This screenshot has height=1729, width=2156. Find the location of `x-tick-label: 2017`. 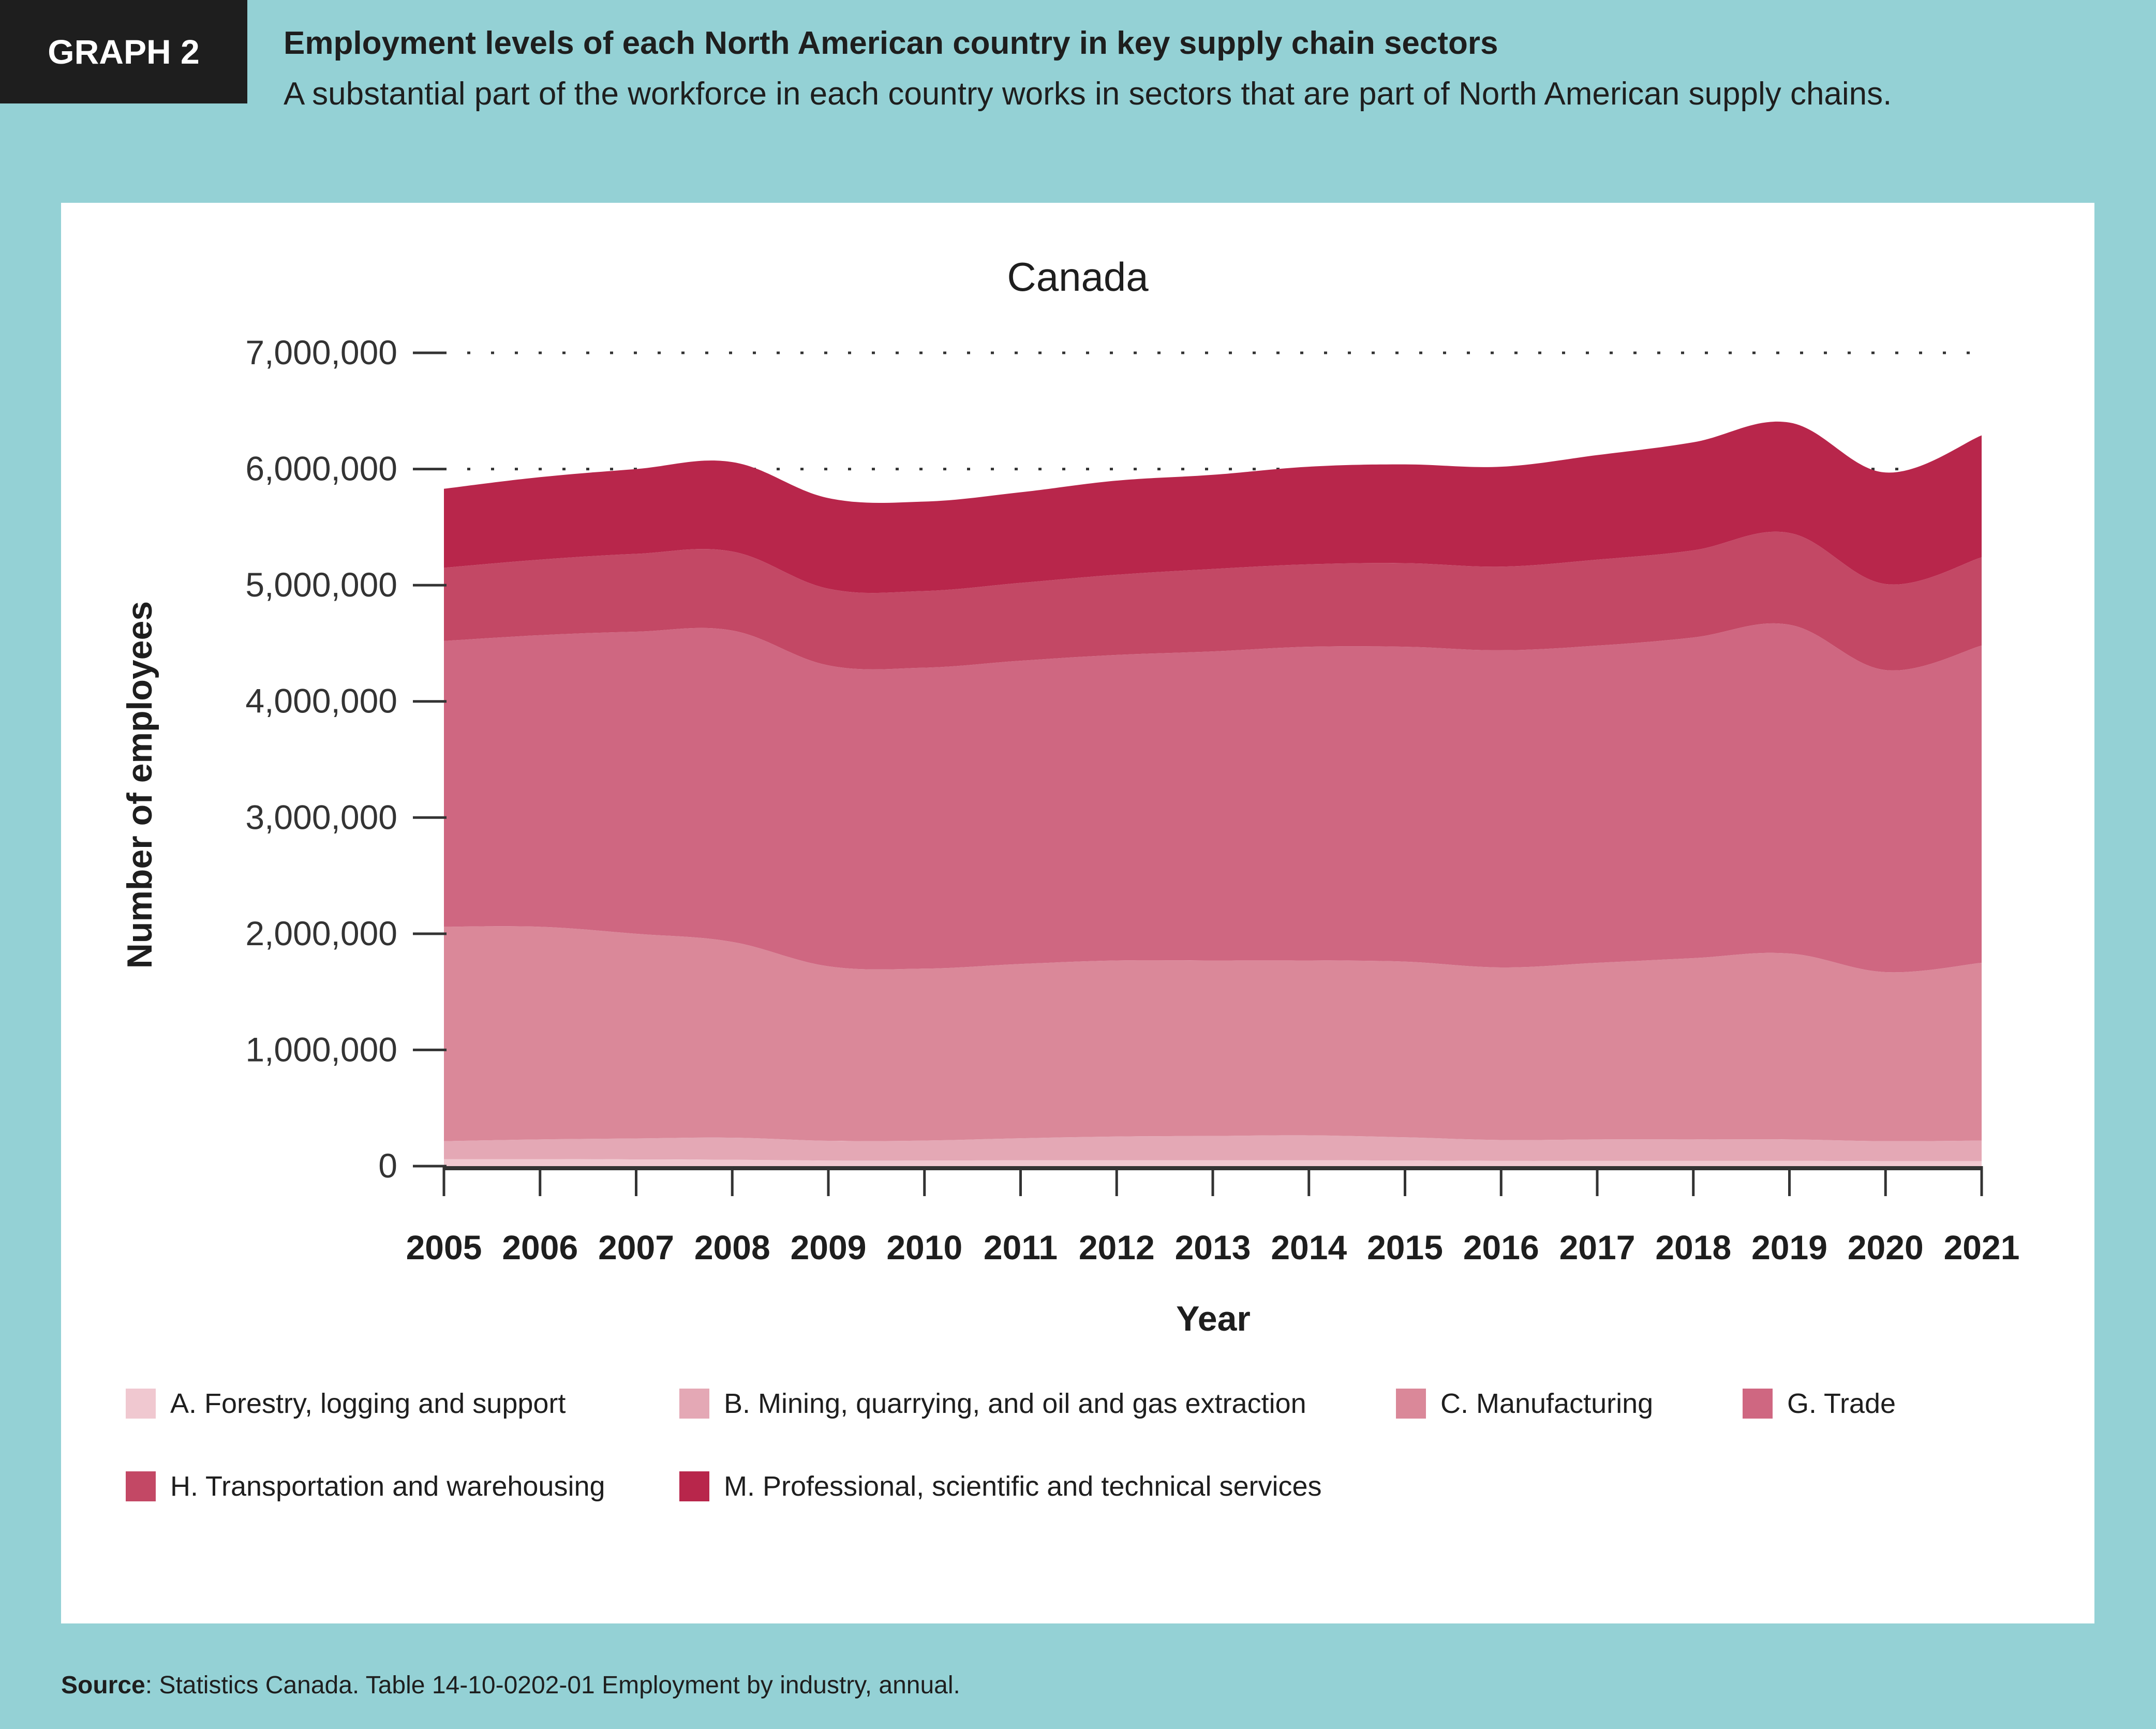

x-tick-label: 2017 is located at coordinates (1597, 1247).